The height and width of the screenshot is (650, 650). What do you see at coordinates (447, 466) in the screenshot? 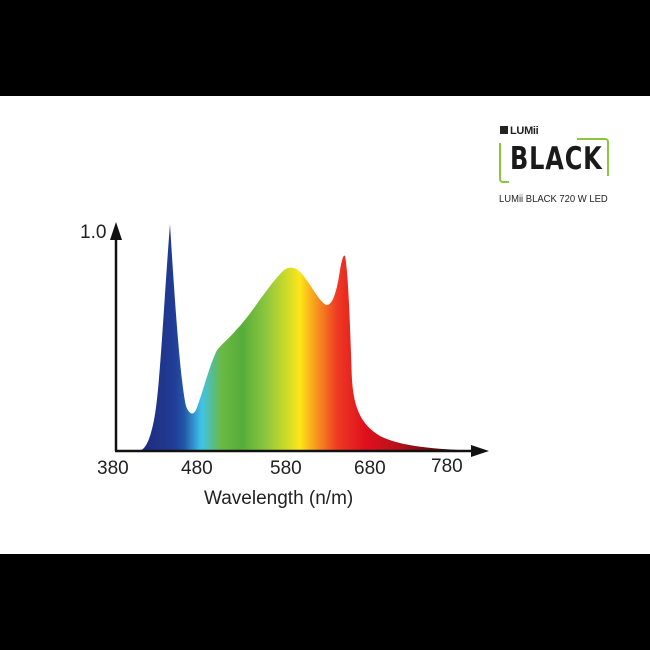
I see `x-tick-780: 780` at bounding box center [447, 466].